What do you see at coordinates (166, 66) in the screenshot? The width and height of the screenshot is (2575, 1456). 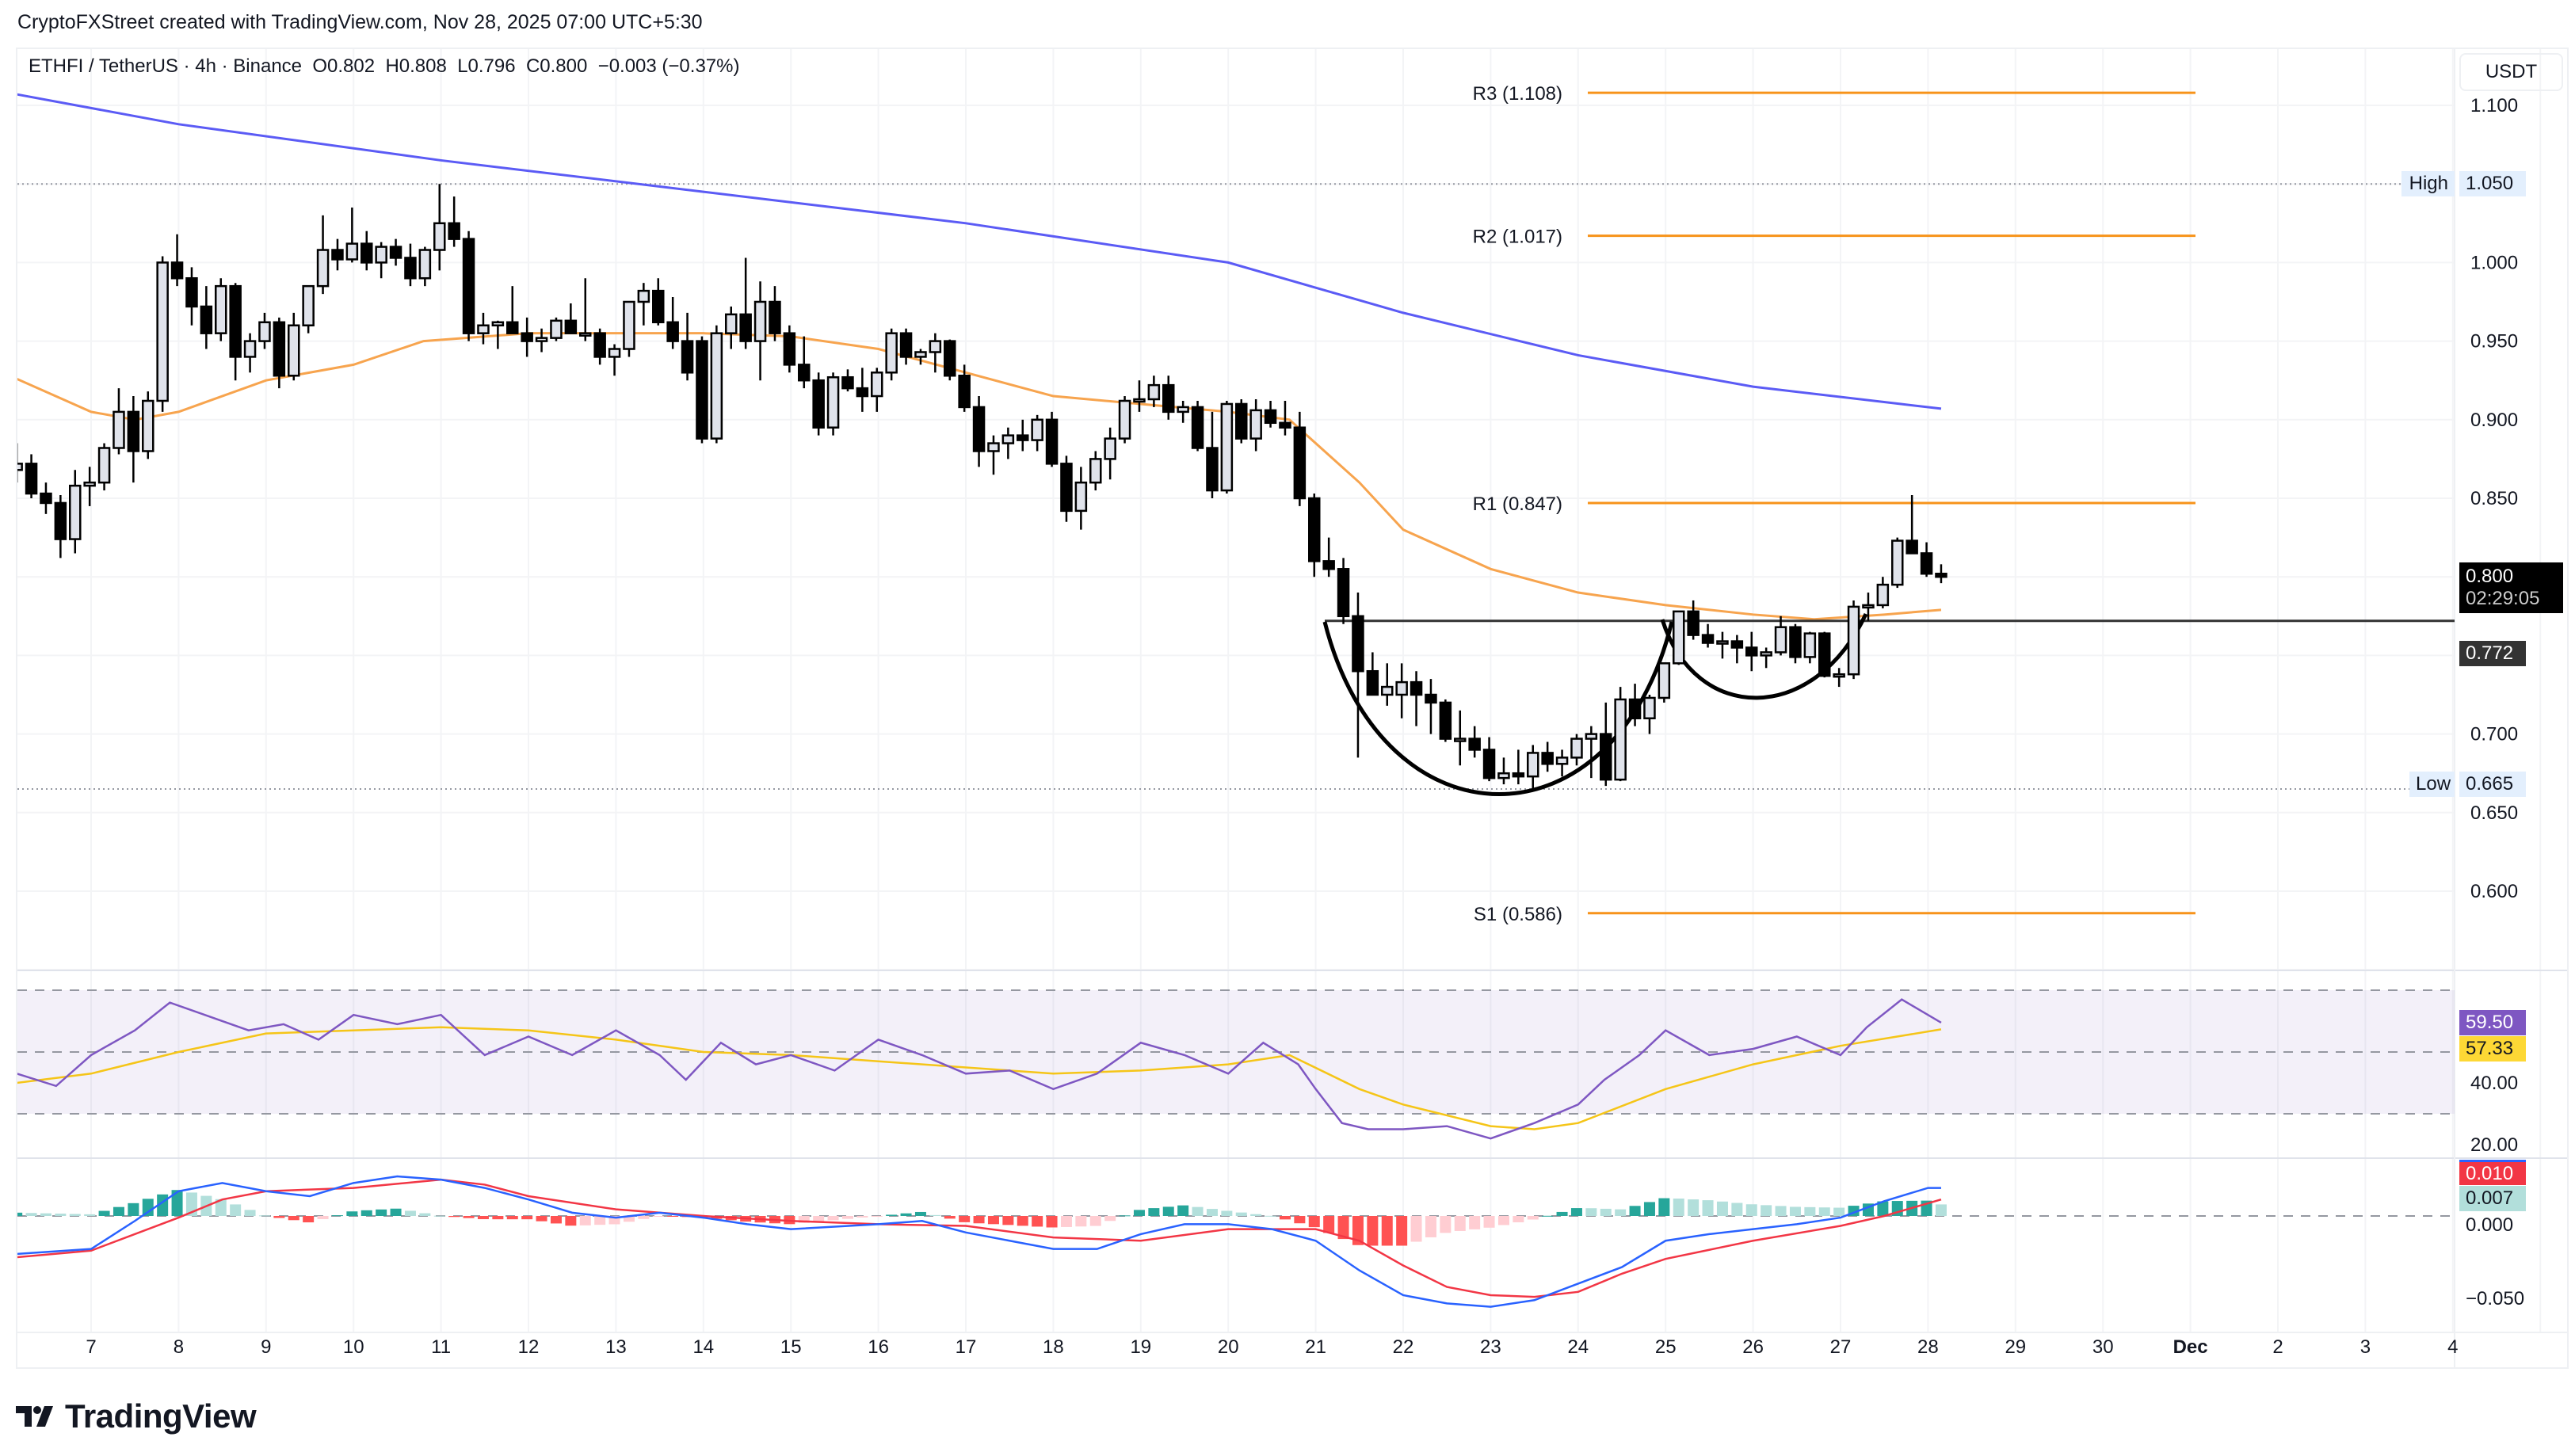 I see `symbol-name: ETHFI / TetherUS · 4h · Binance` at bounding box center [166, 66].